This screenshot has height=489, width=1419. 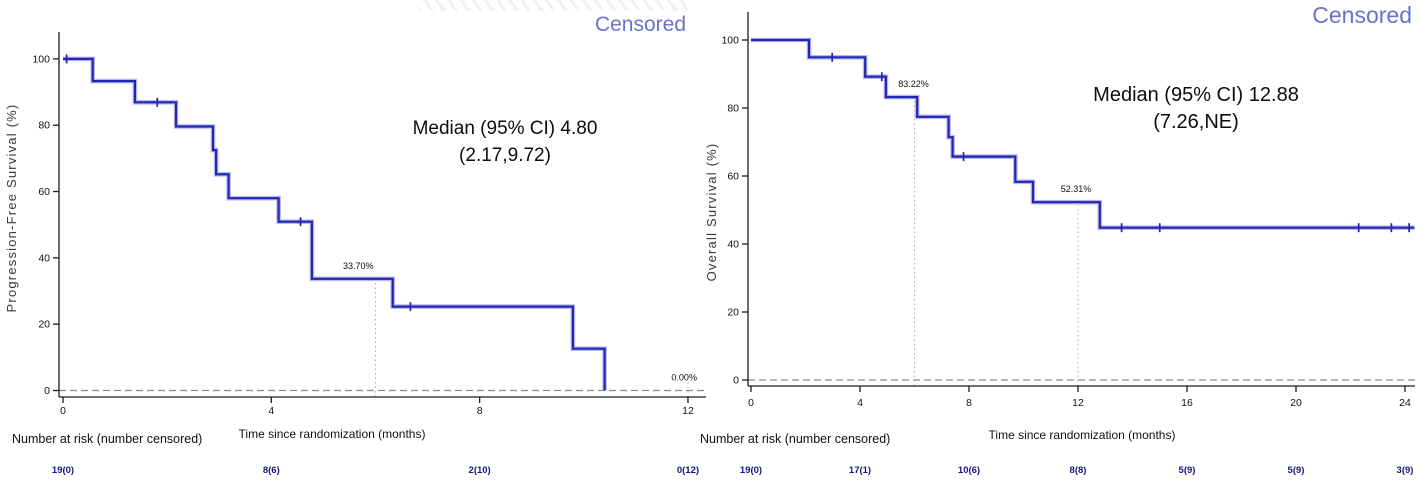 I want to click on pfs-median-annotation-line2: (2.17,9.72), so click(x=505, y=155).